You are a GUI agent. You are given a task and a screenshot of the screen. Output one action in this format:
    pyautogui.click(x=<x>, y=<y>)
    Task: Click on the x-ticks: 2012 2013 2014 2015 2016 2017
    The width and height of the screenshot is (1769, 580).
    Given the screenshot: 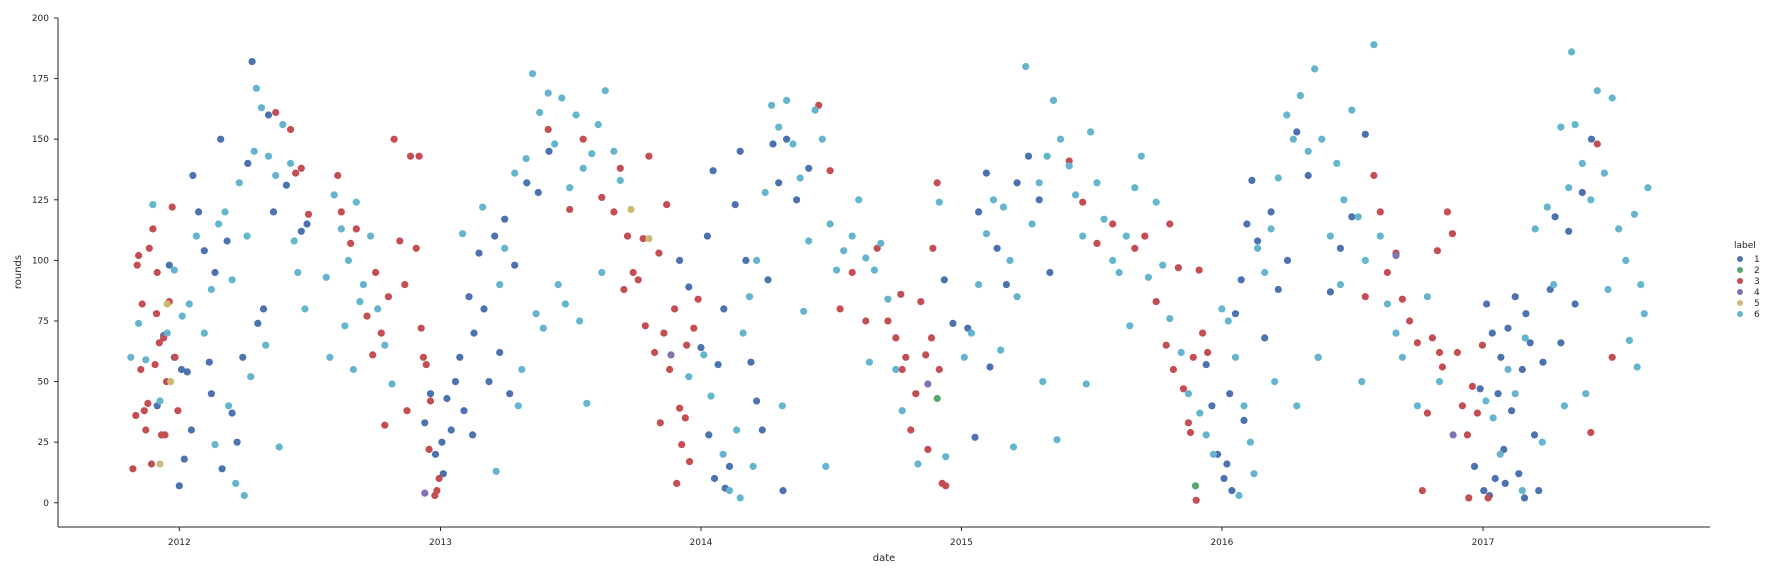 What is the action you would take?
    pyautogui.click(x=831, y=537)
    